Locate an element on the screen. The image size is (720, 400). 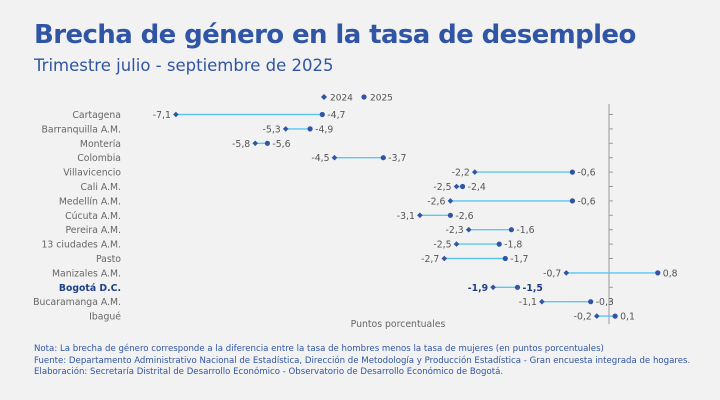
legend-label-2024: 2024 is located at coordinates (341, 99).